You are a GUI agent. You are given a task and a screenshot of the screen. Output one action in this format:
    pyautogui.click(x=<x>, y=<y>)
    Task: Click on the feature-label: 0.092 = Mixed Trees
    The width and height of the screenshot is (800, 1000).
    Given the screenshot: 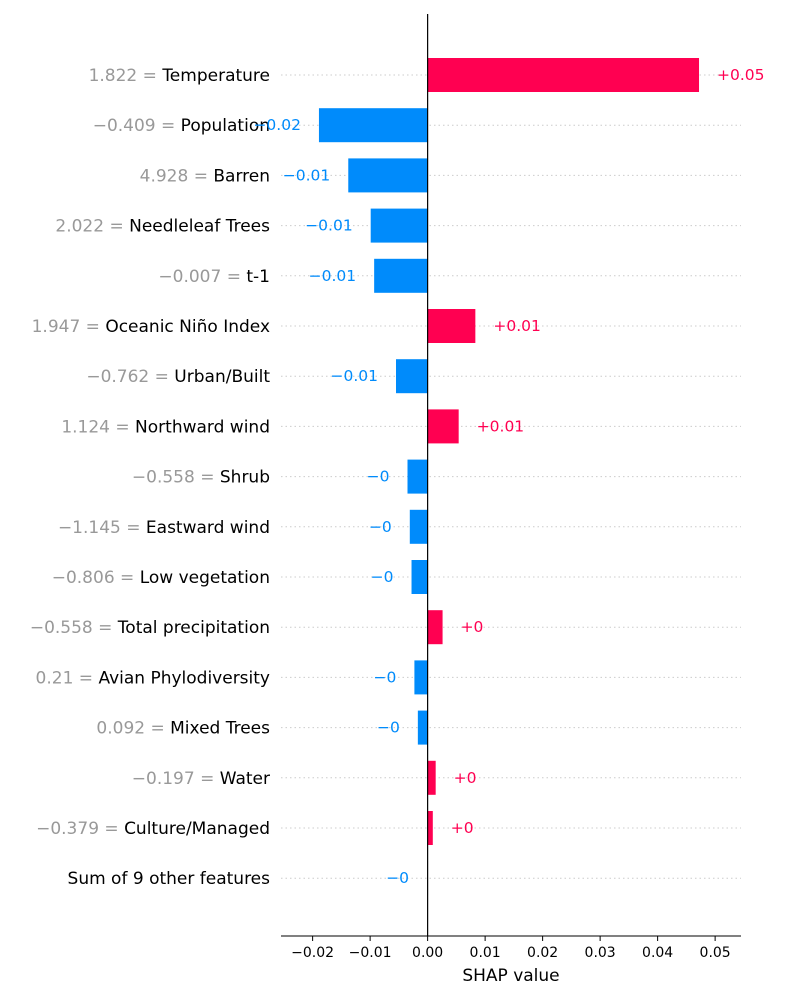 What is the action you would take?
    pyautogui.click(x=183, y=729)
    